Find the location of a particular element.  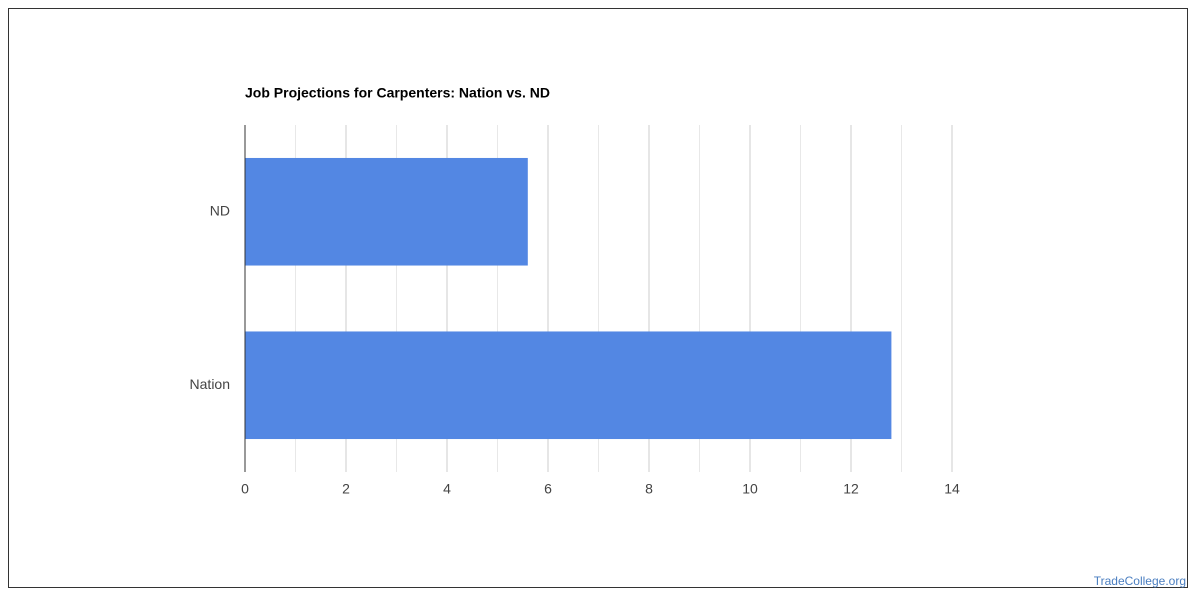

x-tick-label: 8 is located at coordinates (649, 489).